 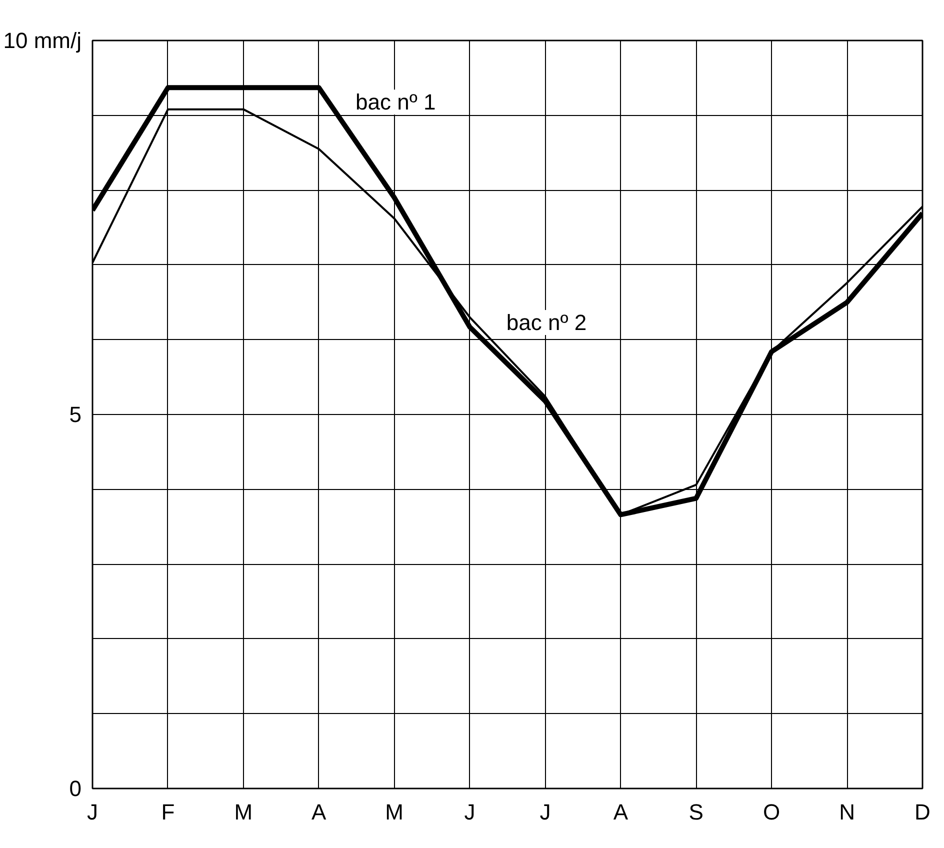 I want to click on series-label: bac nº 2, so click(x=546, y=323).